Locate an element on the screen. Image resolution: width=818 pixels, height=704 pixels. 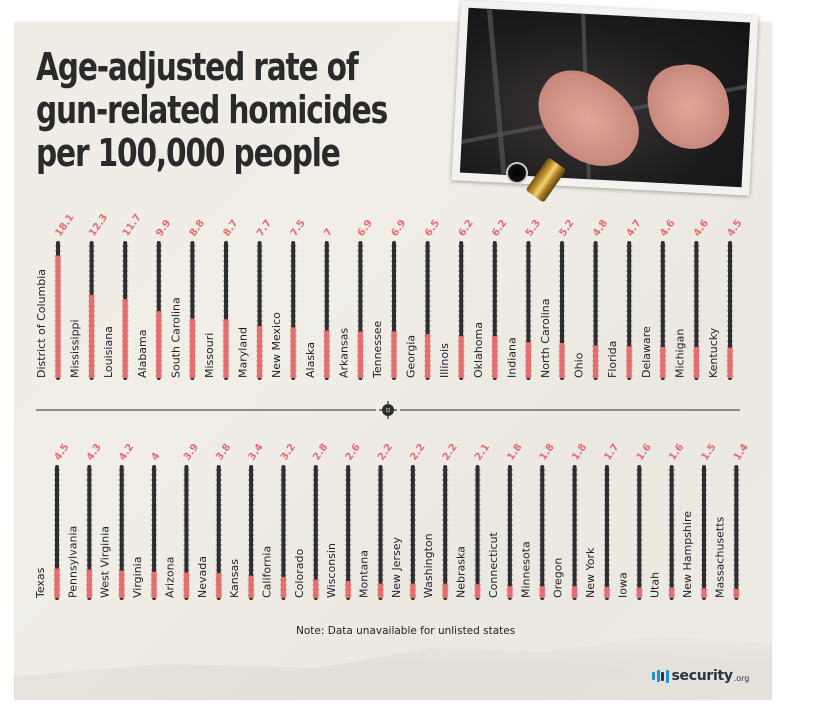
bar-group: 7 Alaska is located at coordinates (319, 303).